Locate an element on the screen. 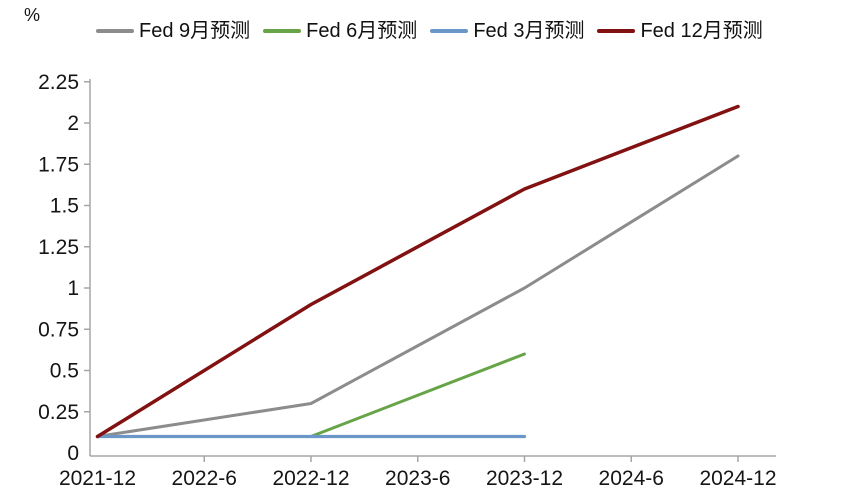  y-tick-label: 1.75 is located at coordinates (58, 164).